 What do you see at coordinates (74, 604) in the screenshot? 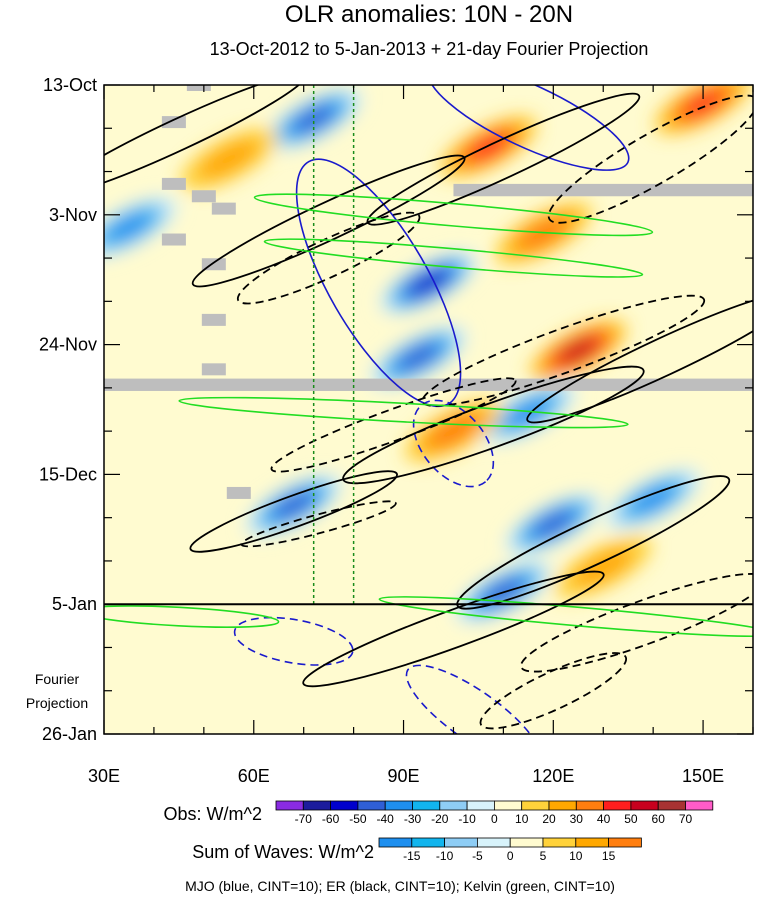
I see `y-tick-label: 5-Jan` at bounding box center [74, 604].